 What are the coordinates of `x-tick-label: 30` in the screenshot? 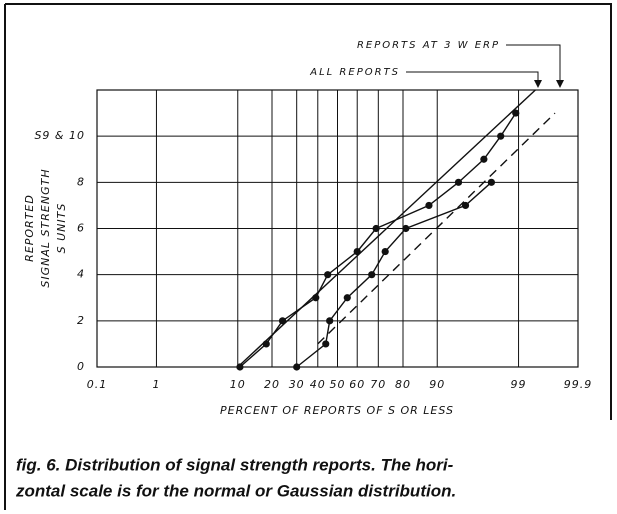 It's located at (297, 384).